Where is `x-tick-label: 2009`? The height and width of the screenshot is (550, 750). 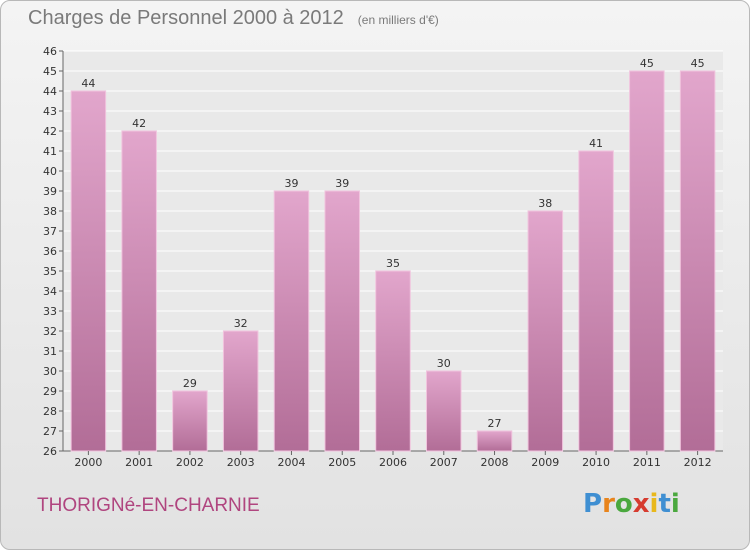
x-tick-label: 2009 is located at coordinates (545, 462).